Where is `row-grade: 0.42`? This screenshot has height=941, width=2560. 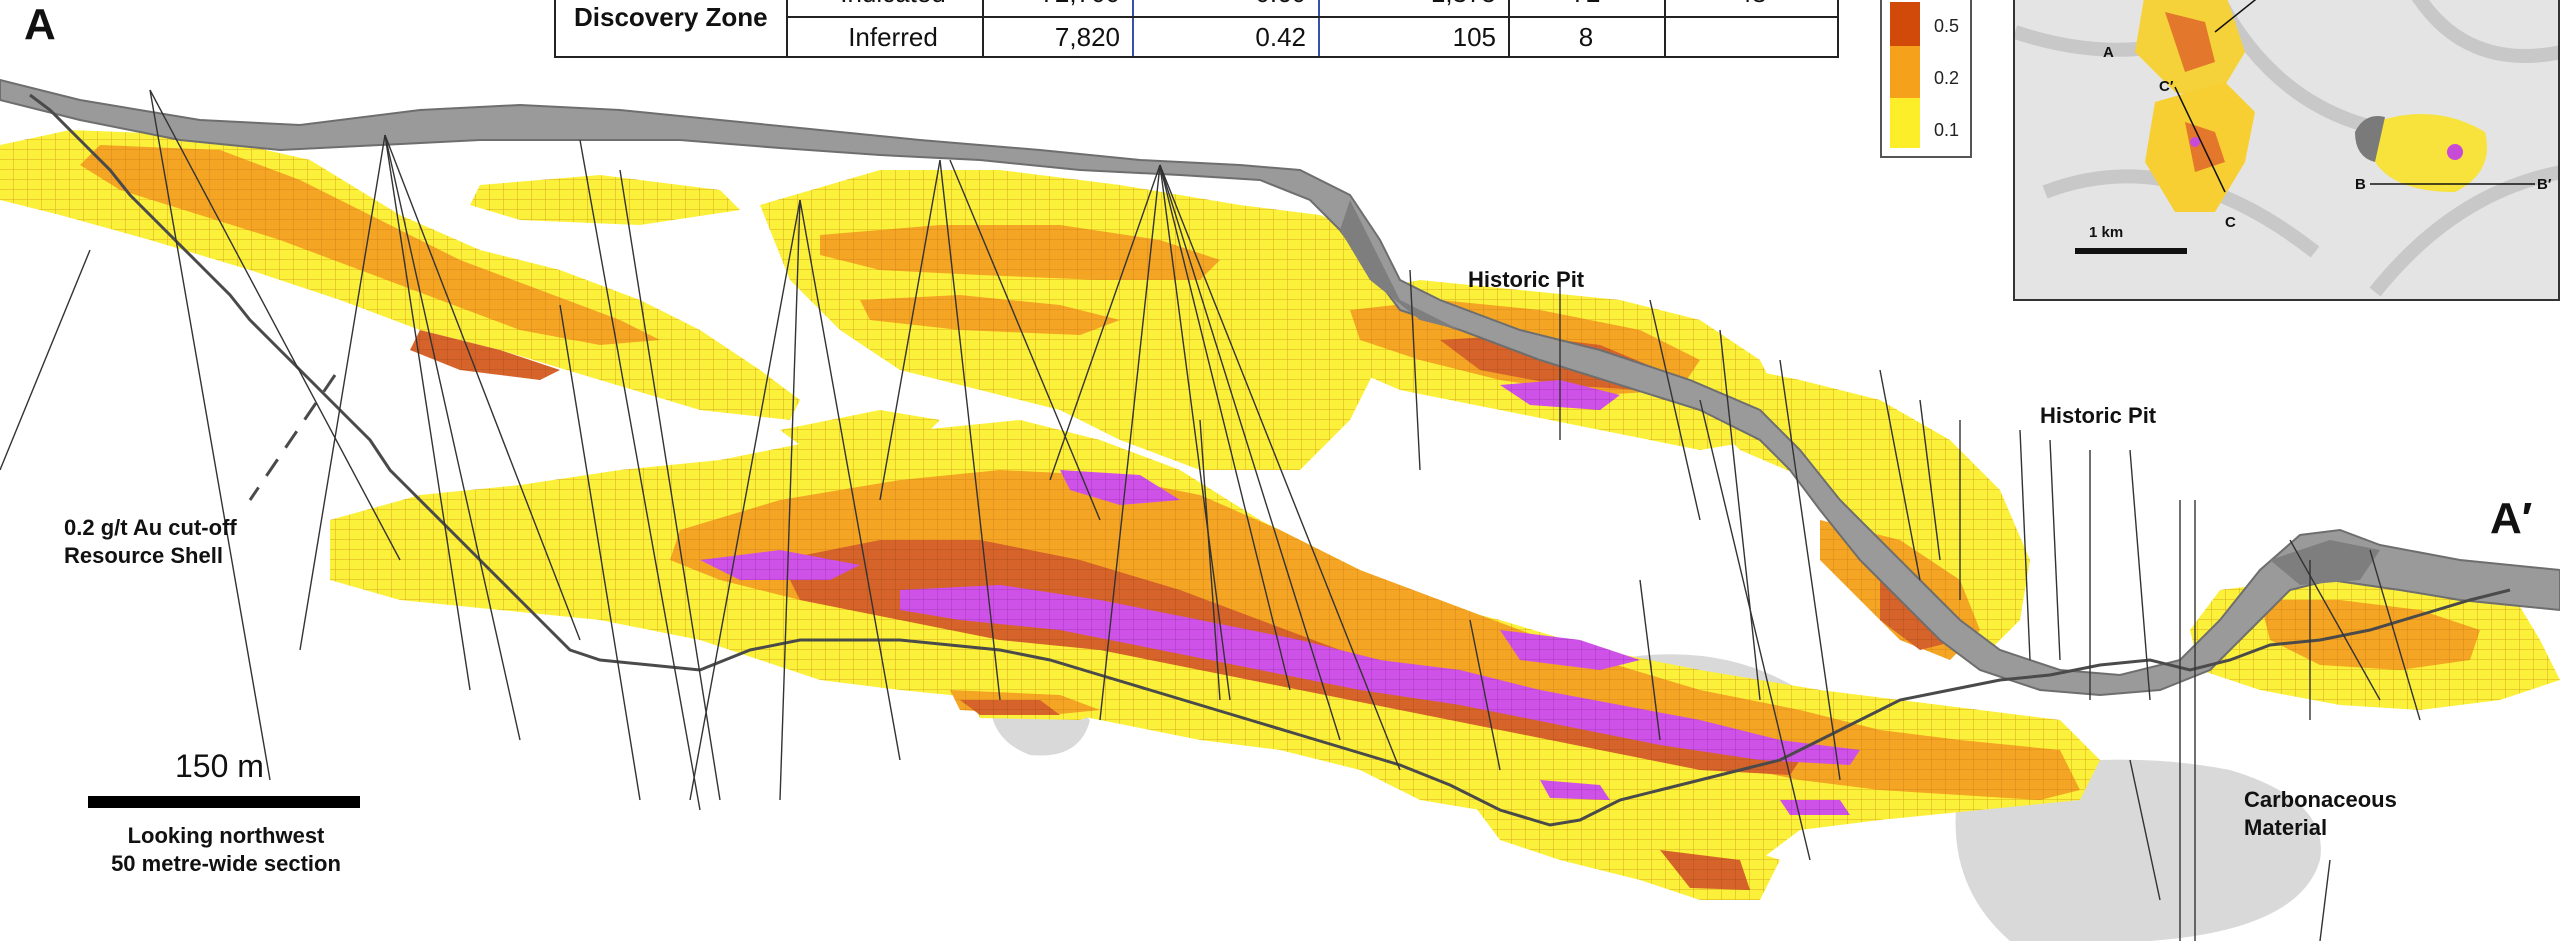
row-grade: 0.42 is located at coordinates (1280, 37).